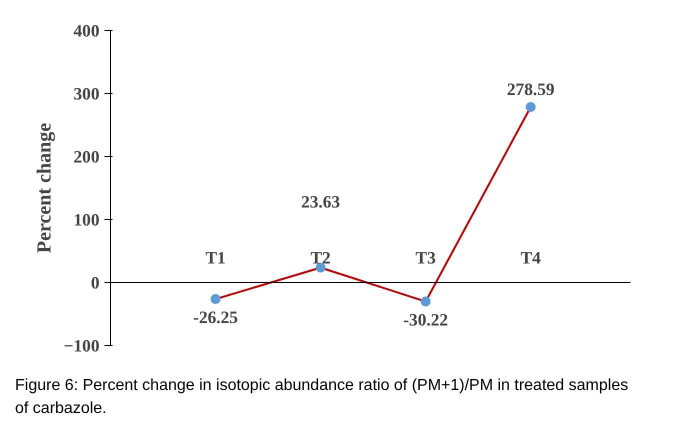  I want to click on x-tick-label: T2, so click(320, 258).